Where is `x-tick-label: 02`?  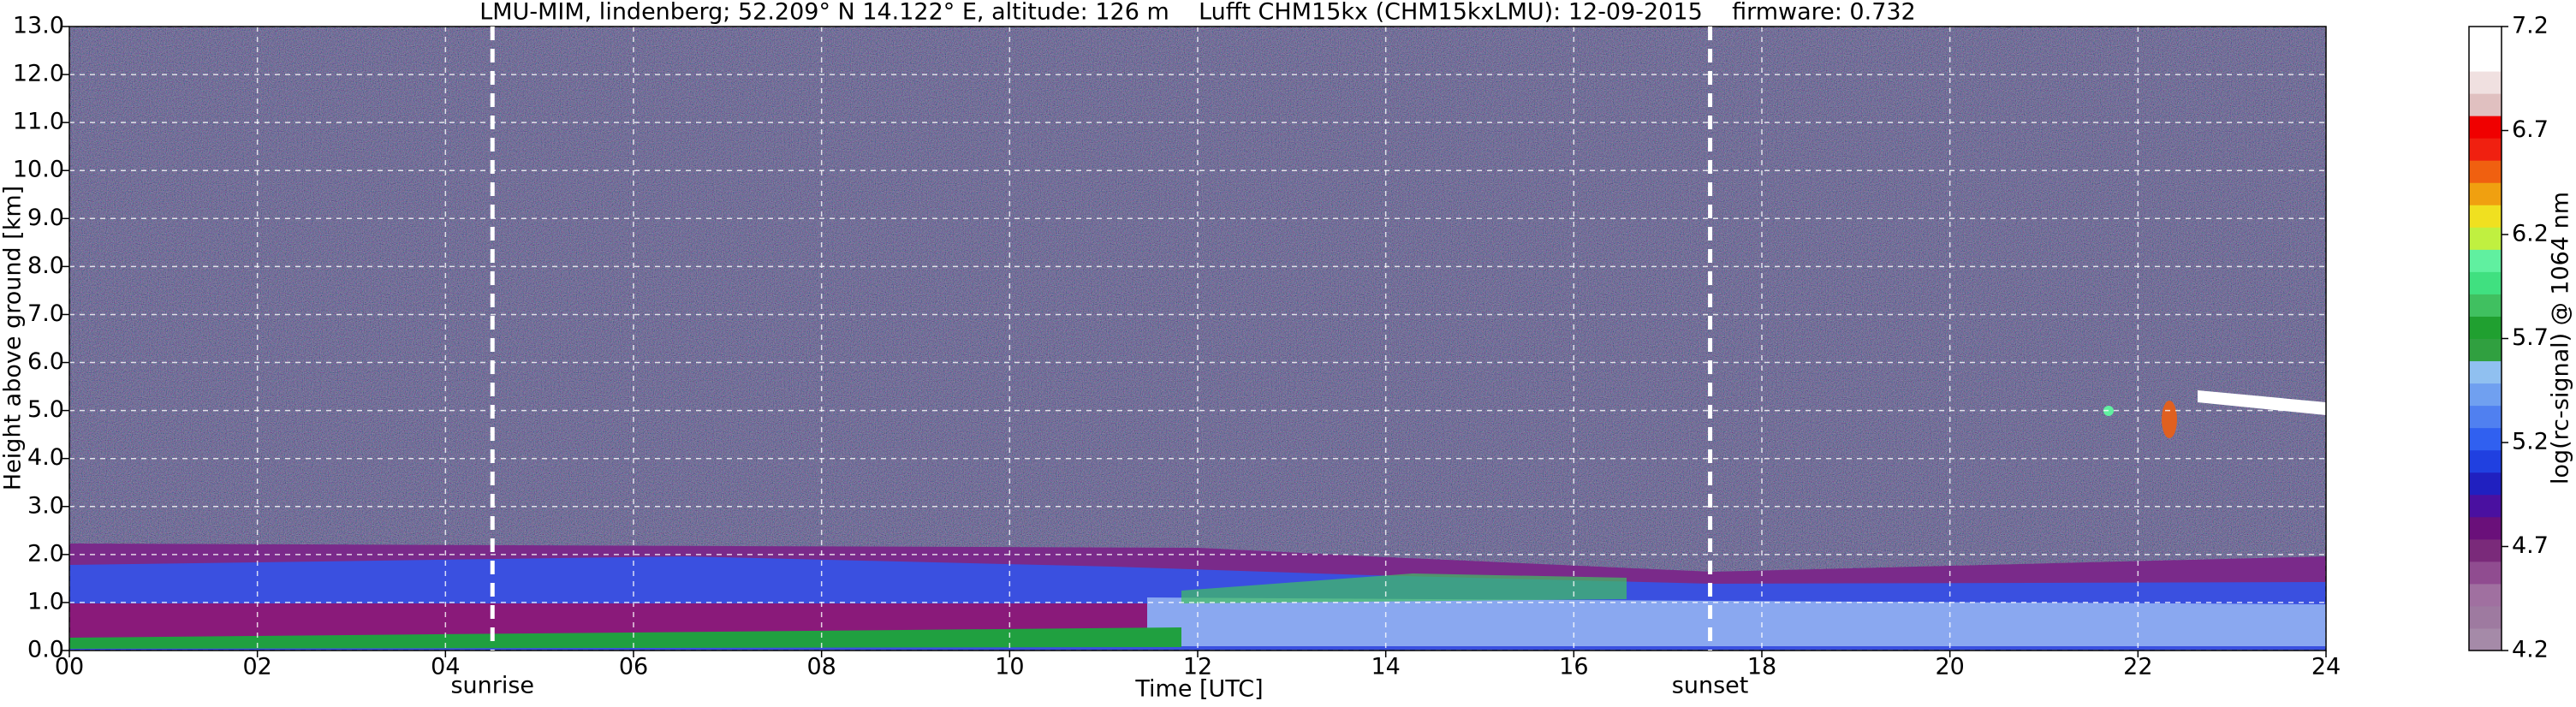
x-tick-label: 02 is located at coordinates (256, 667).